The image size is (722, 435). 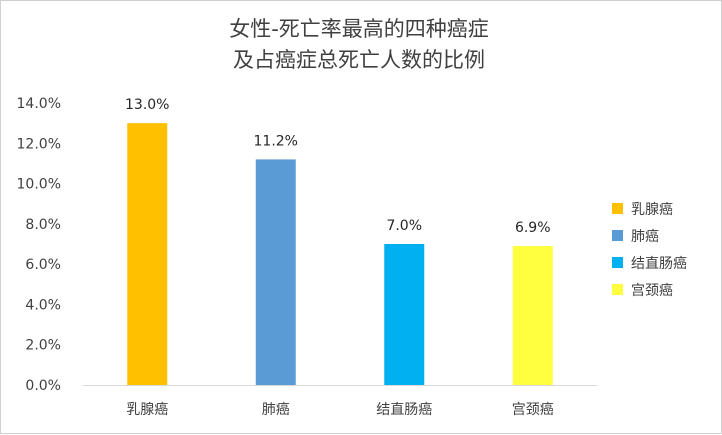 What do you see at coordinates (39, 245) in the screenshot?
I see `y-axis: 0.0% 2.0% 4.0% 6.0% 8.0% 10.0% 12.0% 14.0%` at bounding box center [39, 245].